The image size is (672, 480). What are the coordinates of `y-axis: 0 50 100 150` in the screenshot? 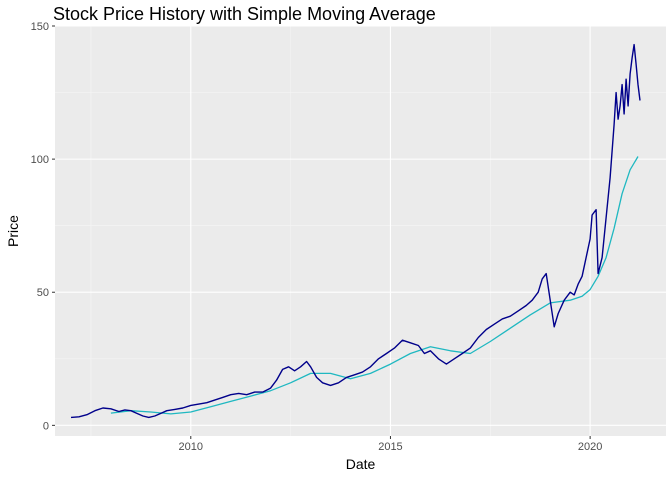 It's located at (43, 226).